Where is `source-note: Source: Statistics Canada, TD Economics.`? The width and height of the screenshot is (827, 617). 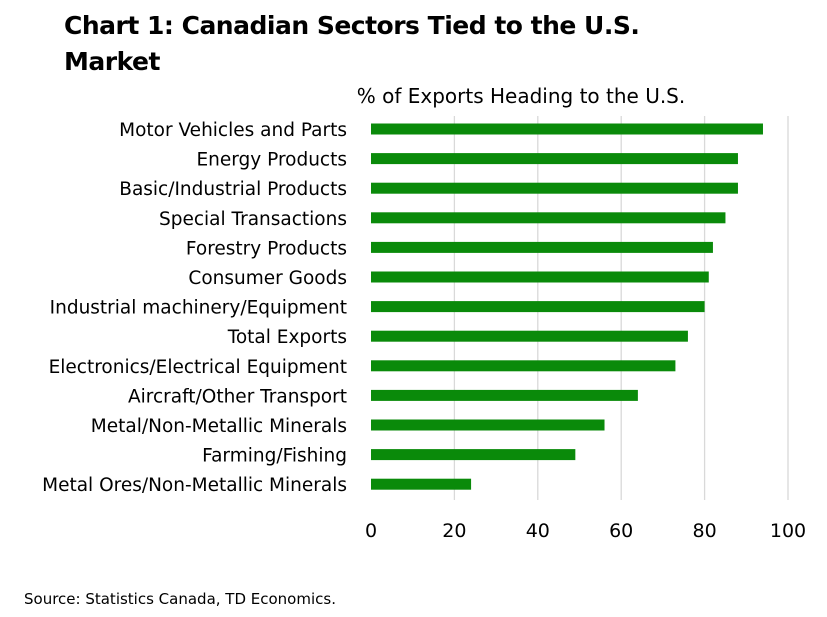 source-note: Source: Statistics Canada, TD Economics. is located at coordinates (180, 599).